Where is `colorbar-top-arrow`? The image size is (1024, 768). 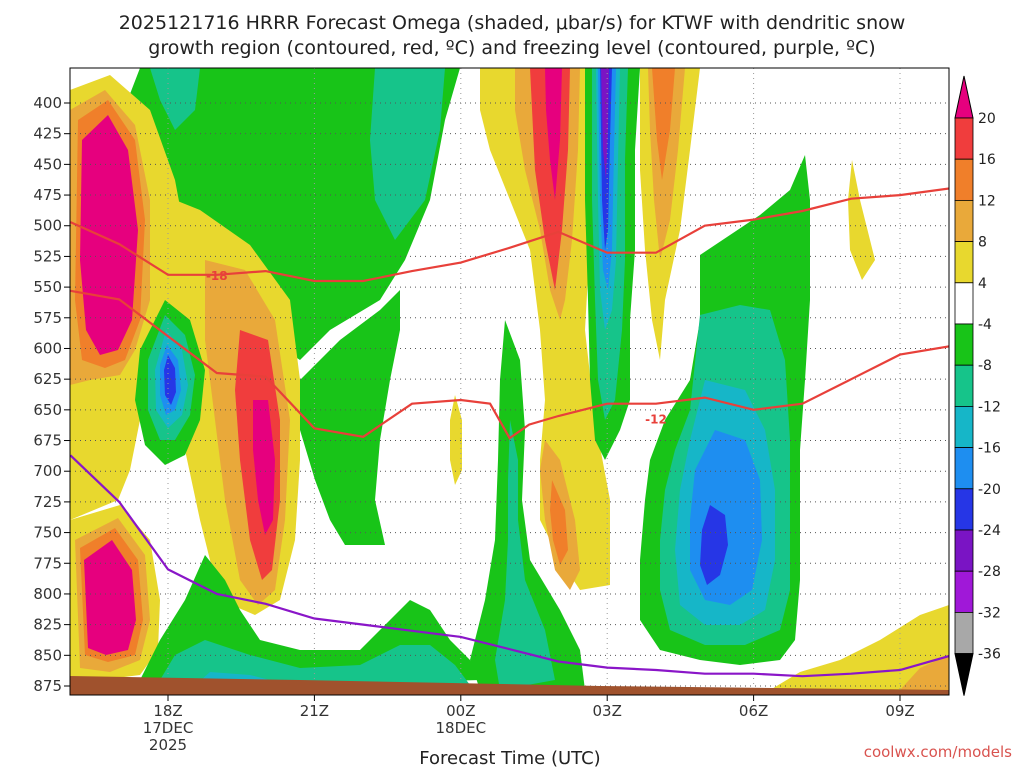 colorbar-top-arrow is located at coordinates (964, 97).